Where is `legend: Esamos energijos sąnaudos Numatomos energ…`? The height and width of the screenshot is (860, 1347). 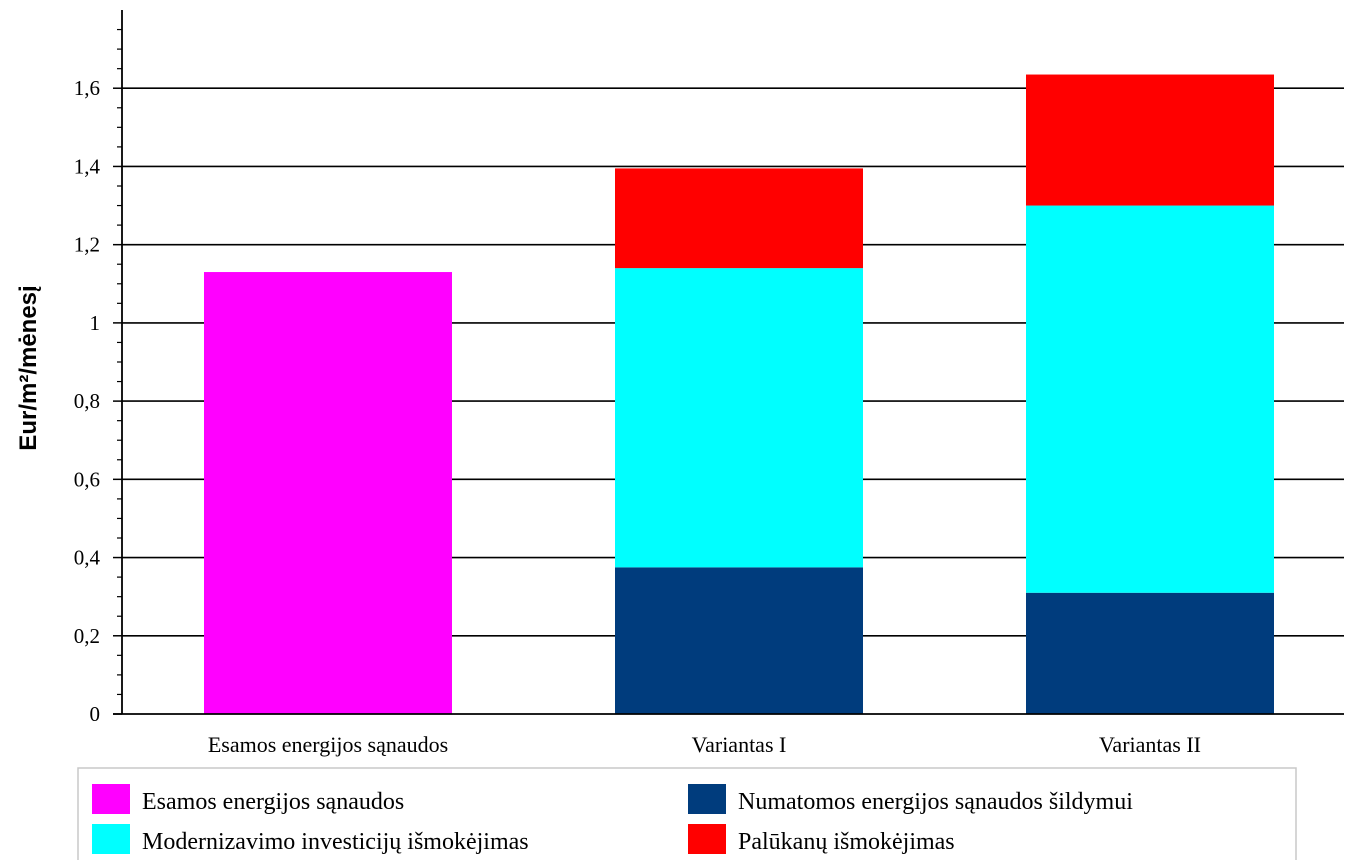
legend: Esamos energijos sąnaudos Numatomos energ… is located at coordinates (687, 813).